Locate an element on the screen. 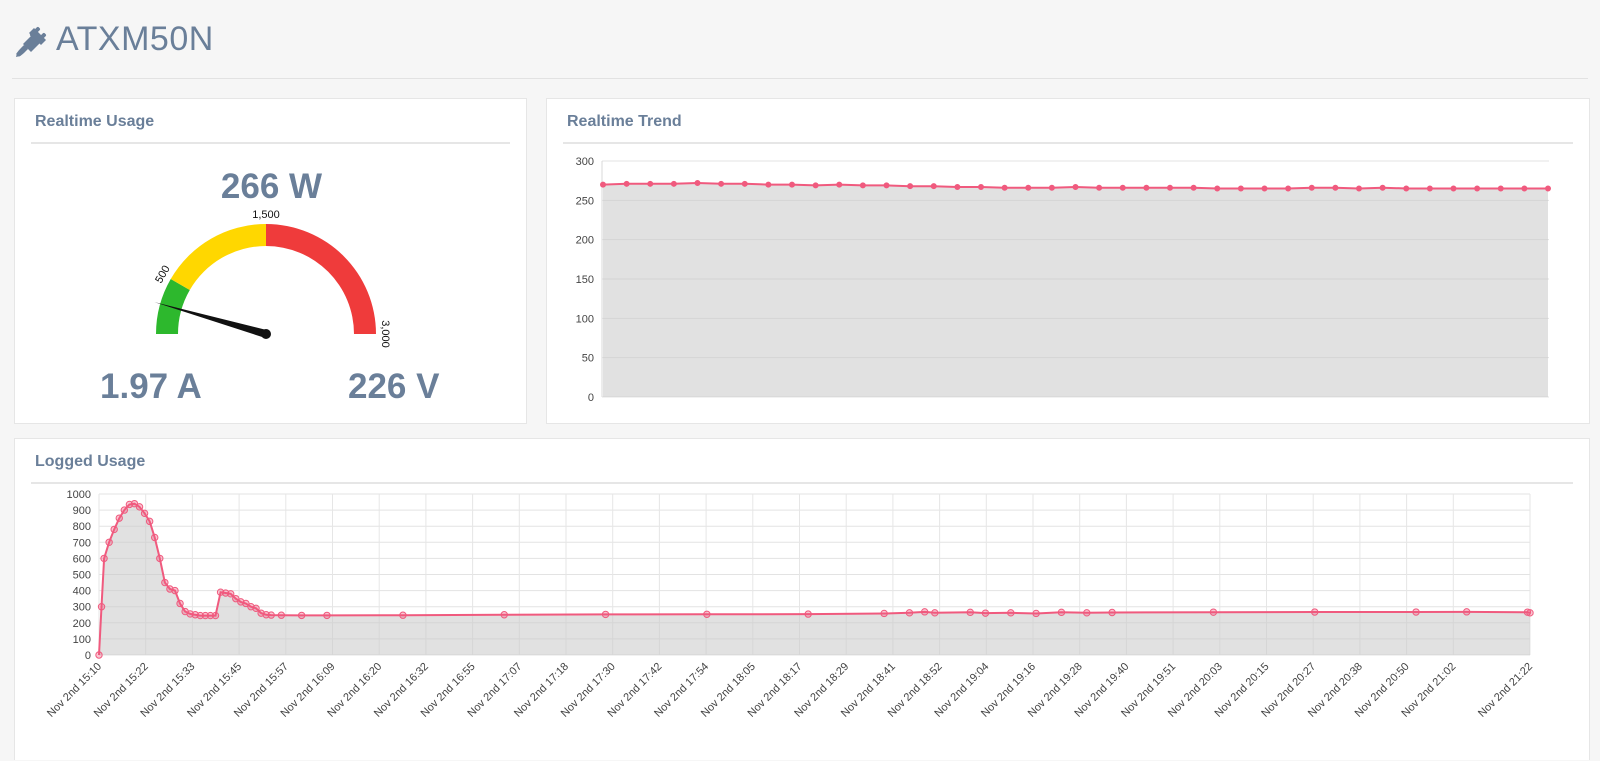  gauge-label: 1,500 is located at coordinates (266, 215).